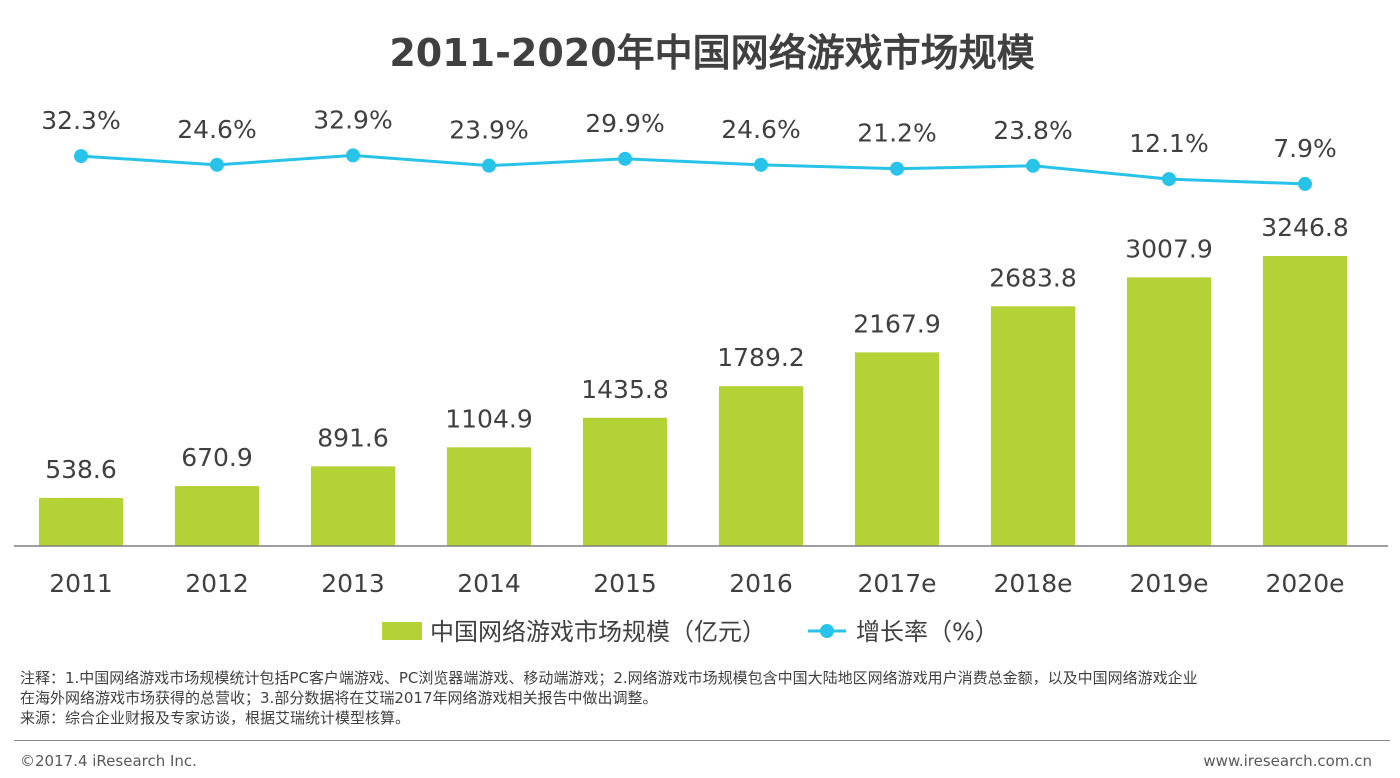 This screenshot has height=778, width=1400. I want to click on x-tick-label: 2017e, so click(896, 583).